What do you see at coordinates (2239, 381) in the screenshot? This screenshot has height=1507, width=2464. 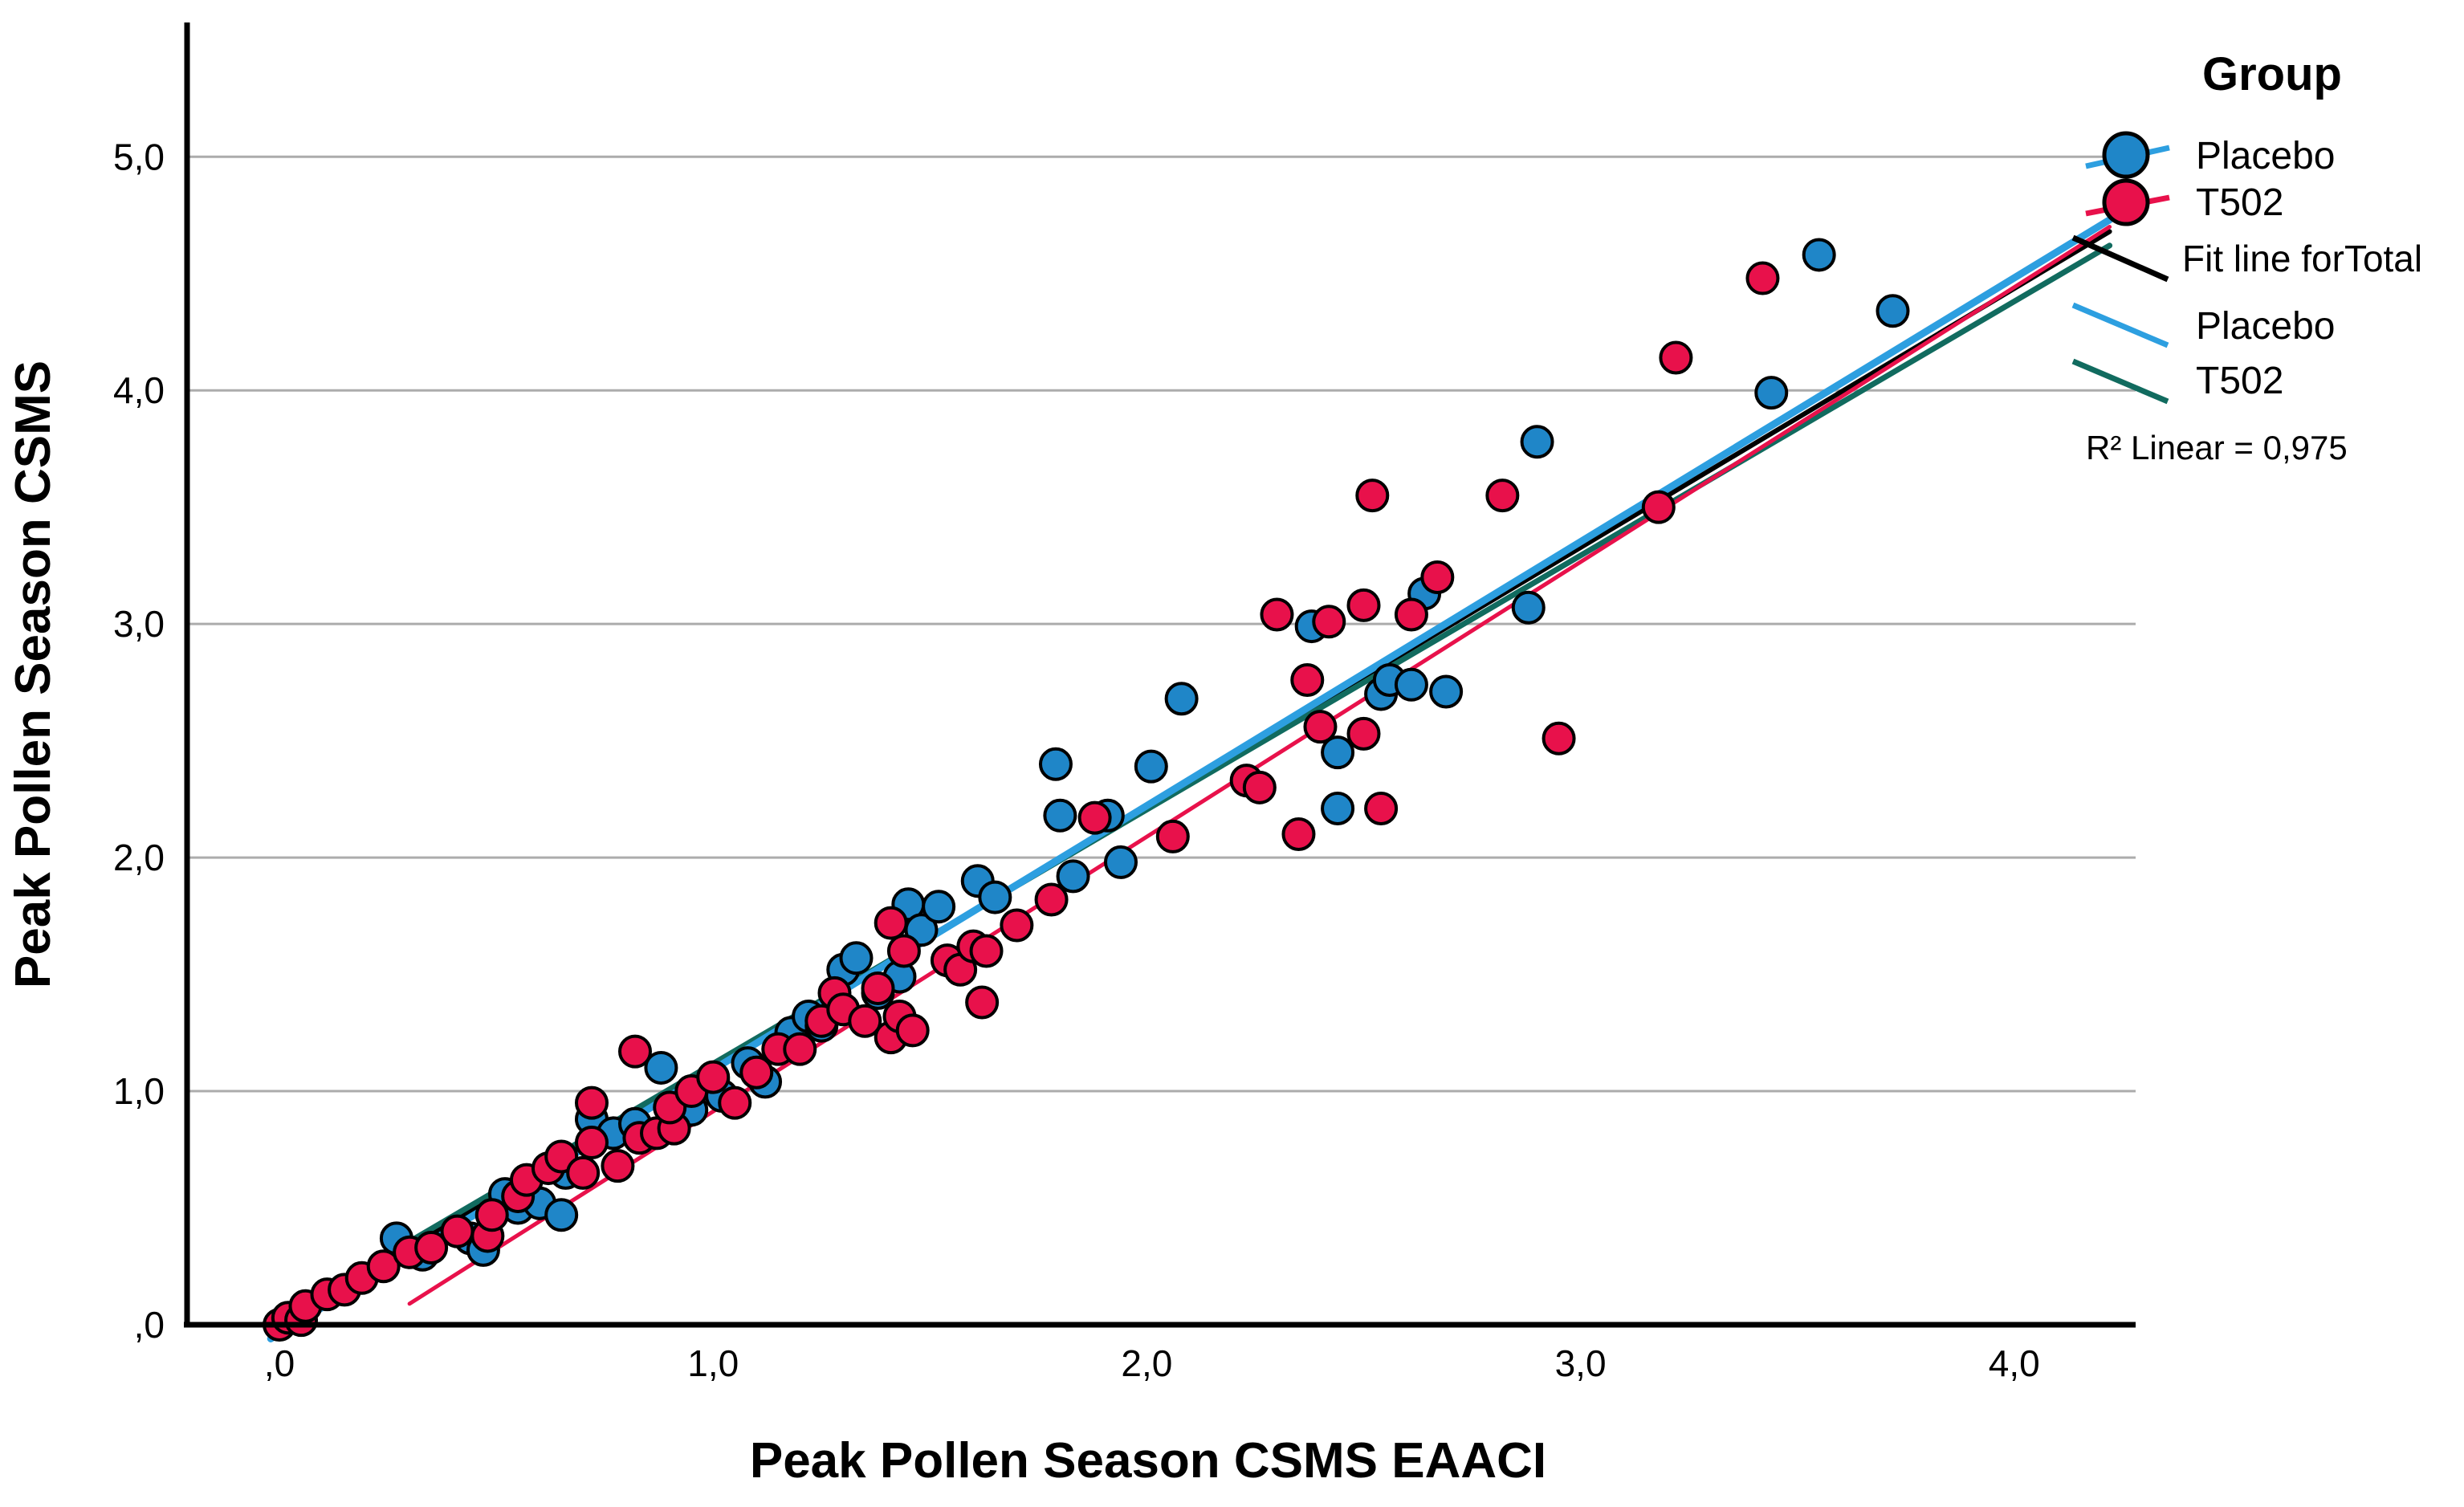 I see `legend-t502-fitline-label: T502` at bounding box center [2239, 381].